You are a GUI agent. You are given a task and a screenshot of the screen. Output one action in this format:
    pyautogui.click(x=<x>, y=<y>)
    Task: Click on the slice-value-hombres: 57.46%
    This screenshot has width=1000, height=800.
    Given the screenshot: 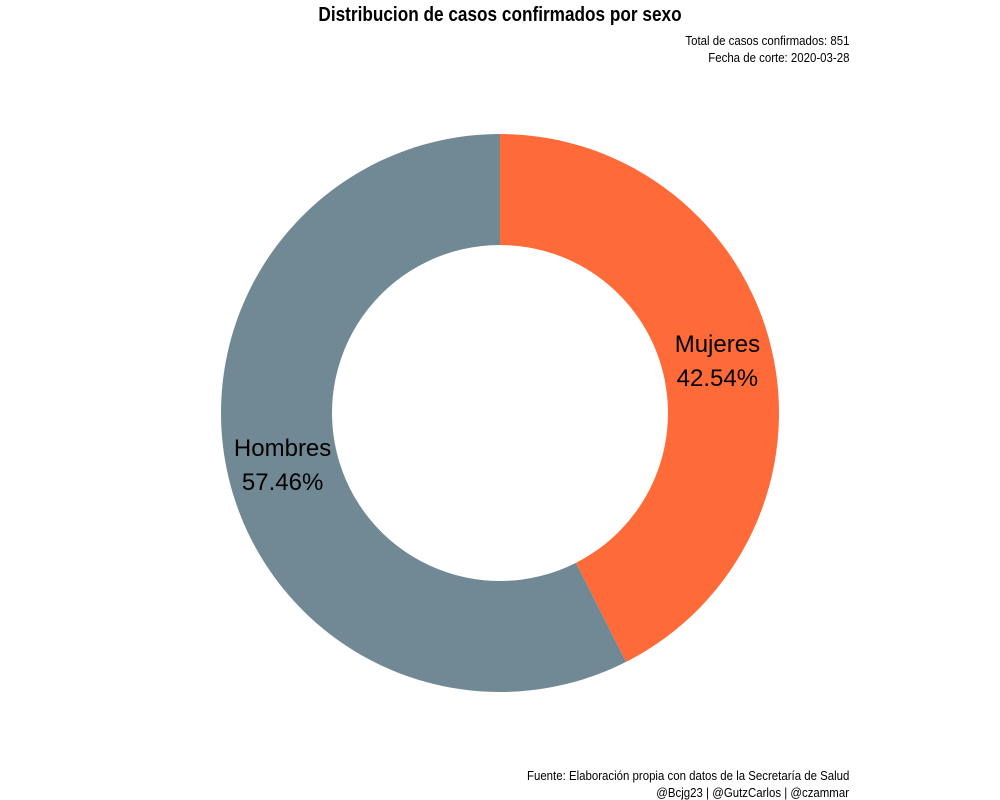 What is the action you would take?
    pyautogui.click(x=282, y=482)
    